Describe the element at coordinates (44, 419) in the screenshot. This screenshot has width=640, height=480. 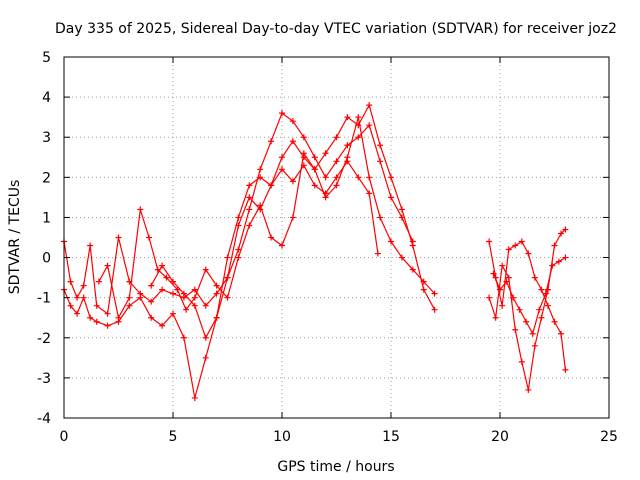
I see `y-tick-label: -4` at that location.